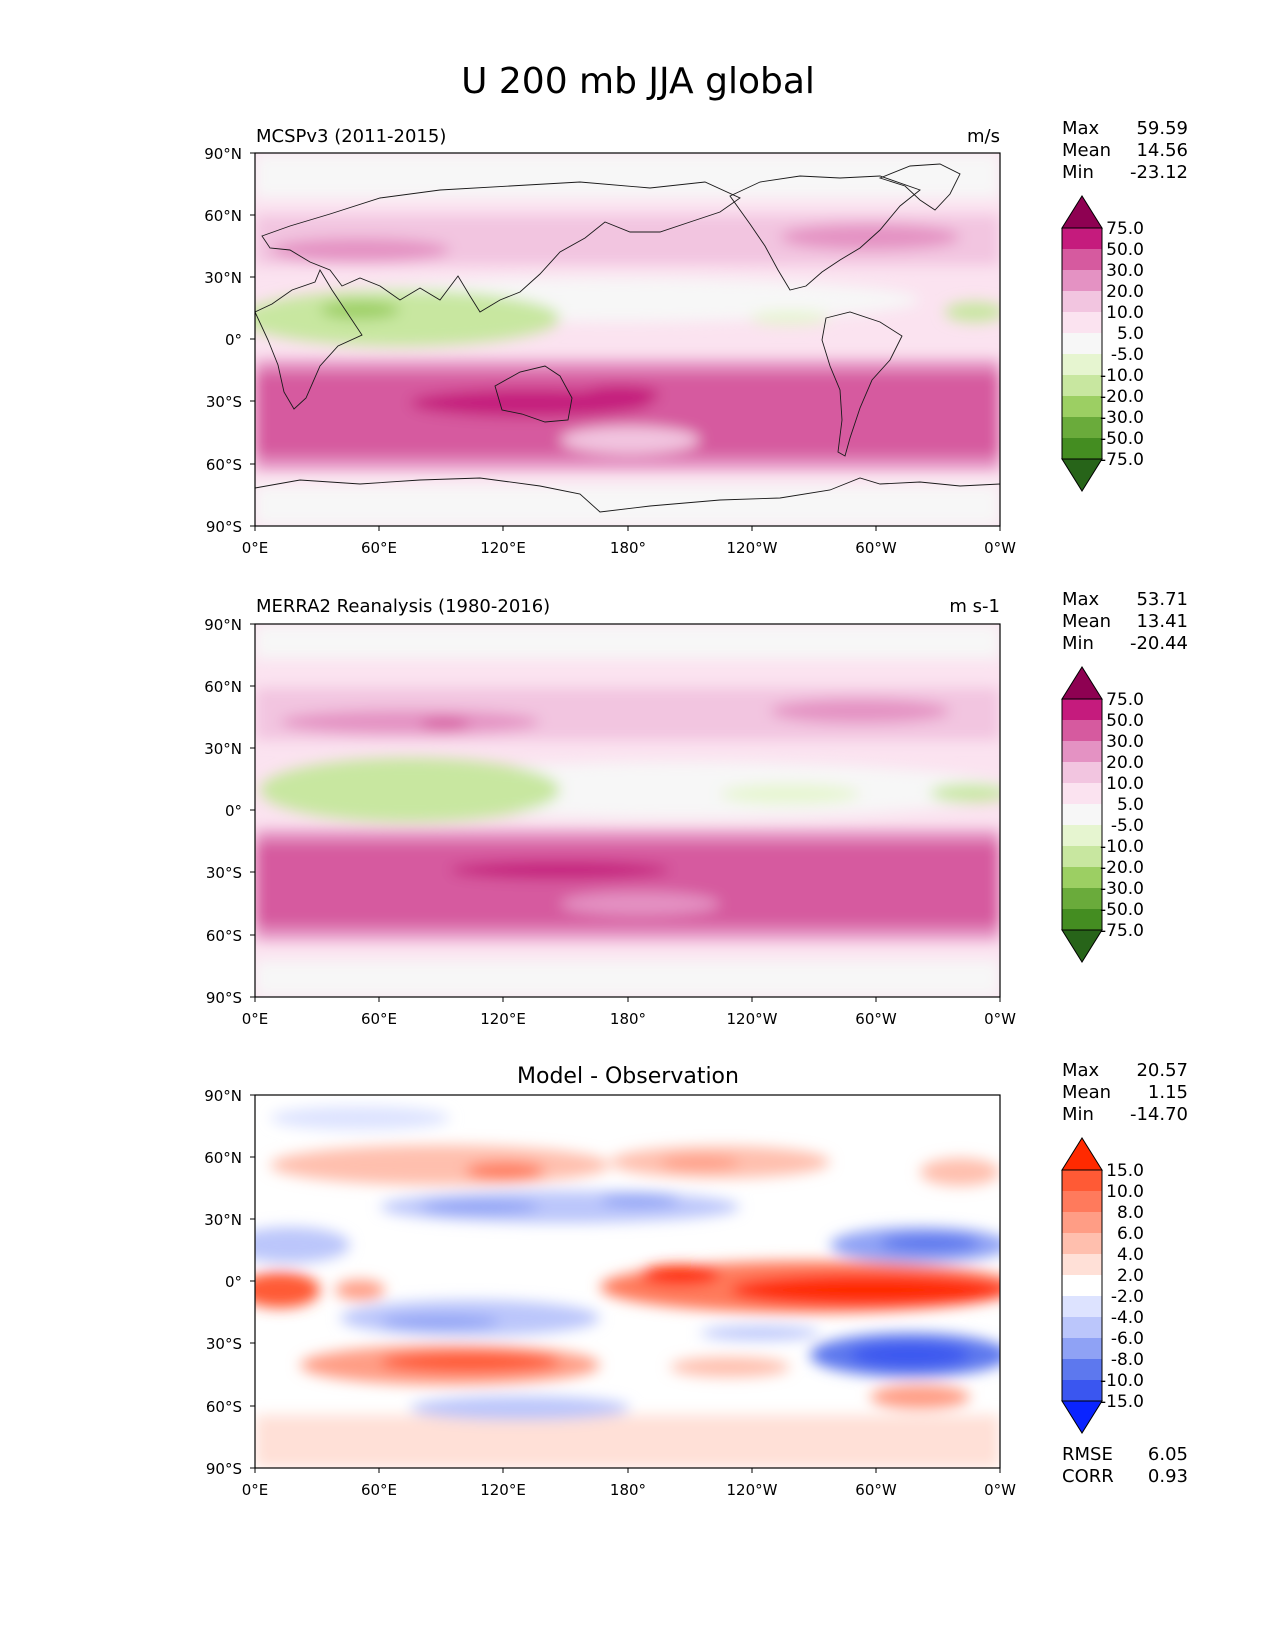 Image resolution: width=1275 pixels, height=1650 pixels. What do you see at coordinates (628, 1490) in the screenshot?
I see `x-tick-label: 180°` at bounding box center [628, 1490].